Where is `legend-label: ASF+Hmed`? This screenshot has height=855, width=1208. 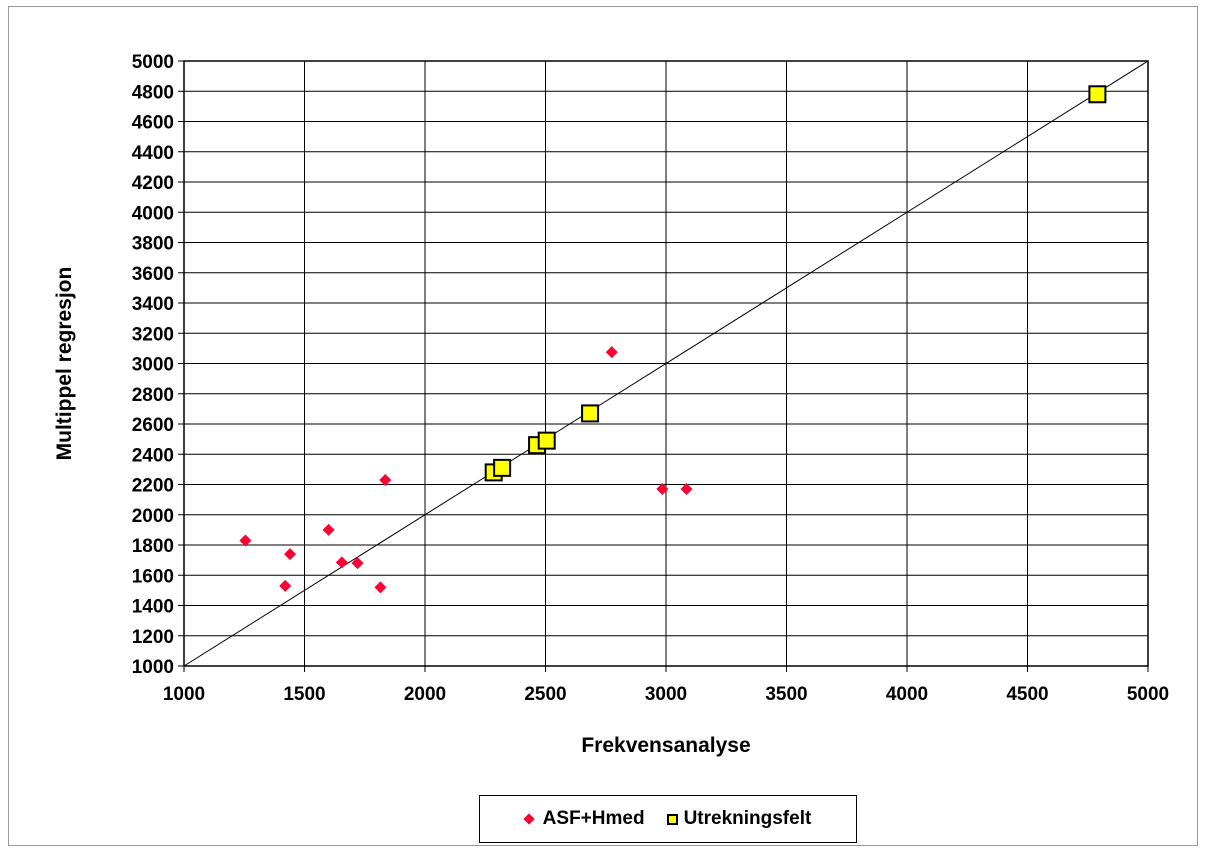
legend-label: ASF+Hmed is located at coordinates (593, 818).